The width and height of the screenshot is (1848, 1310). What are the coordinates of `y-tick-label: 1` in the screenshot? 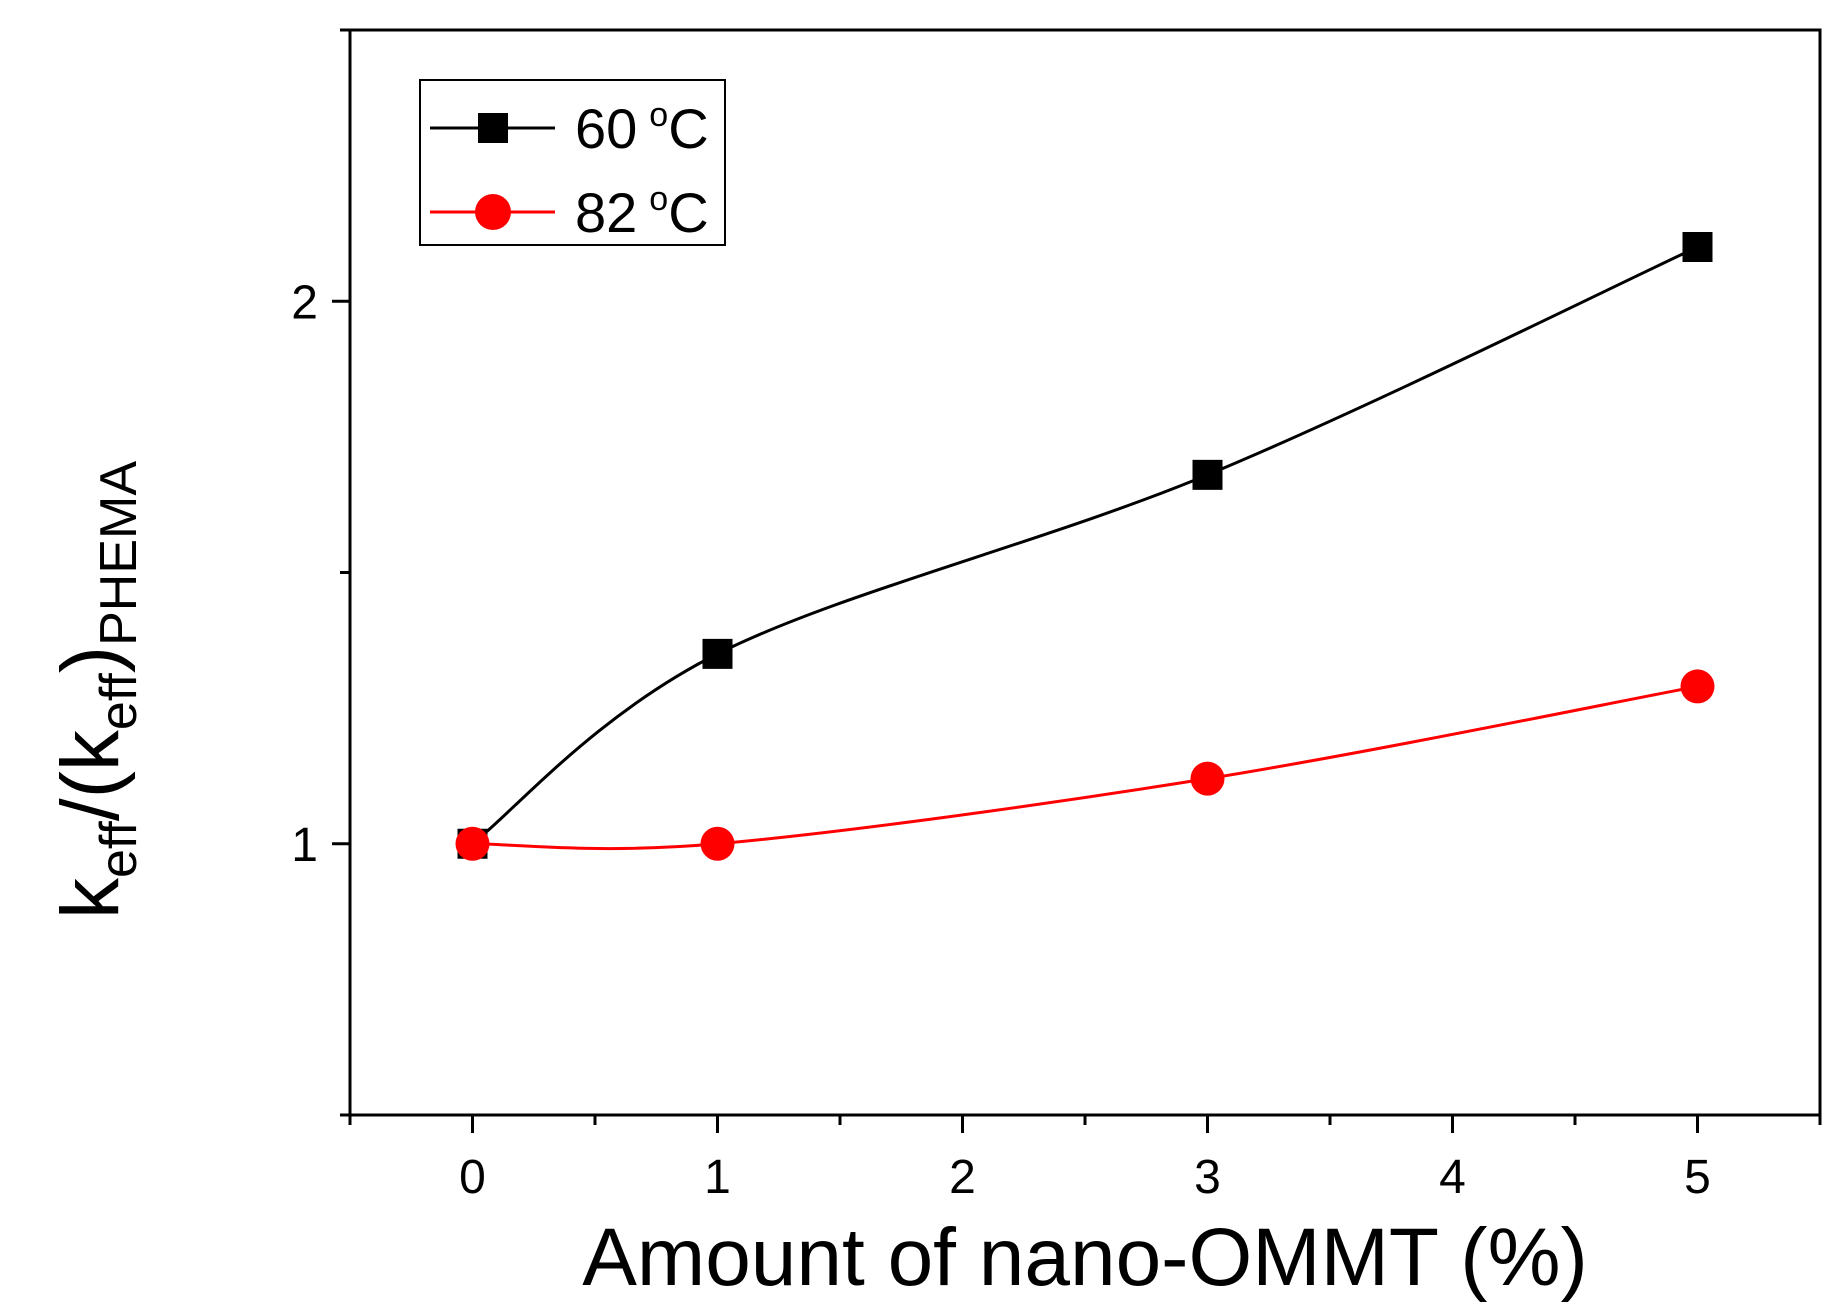 It's located at (304, 845).